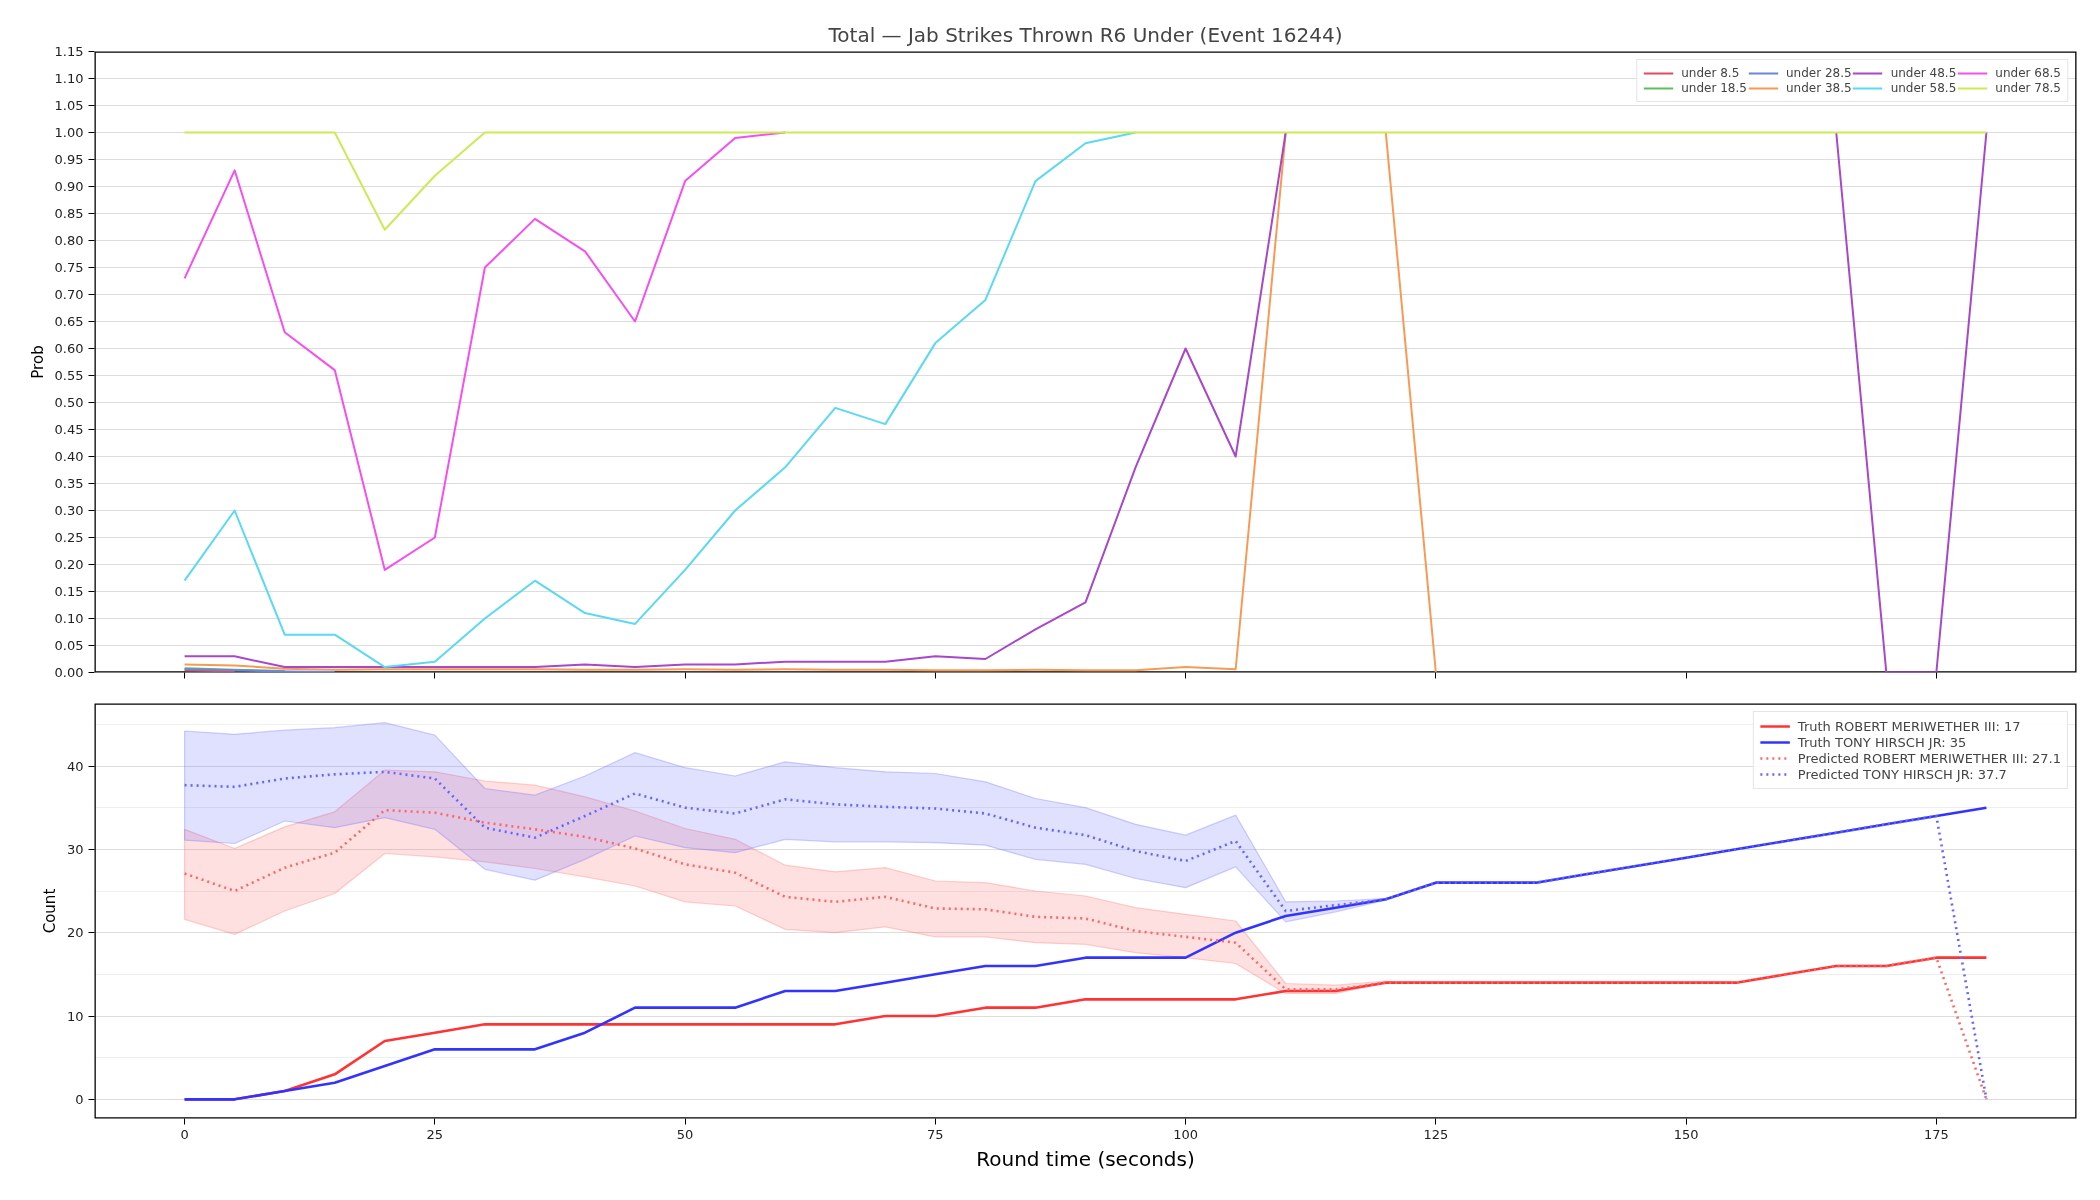 This screenshot has width=2100, height=1200. Describe the element at coordinates (49, 911) in the screenshot. I see `y-axis-title: Count` at that location.